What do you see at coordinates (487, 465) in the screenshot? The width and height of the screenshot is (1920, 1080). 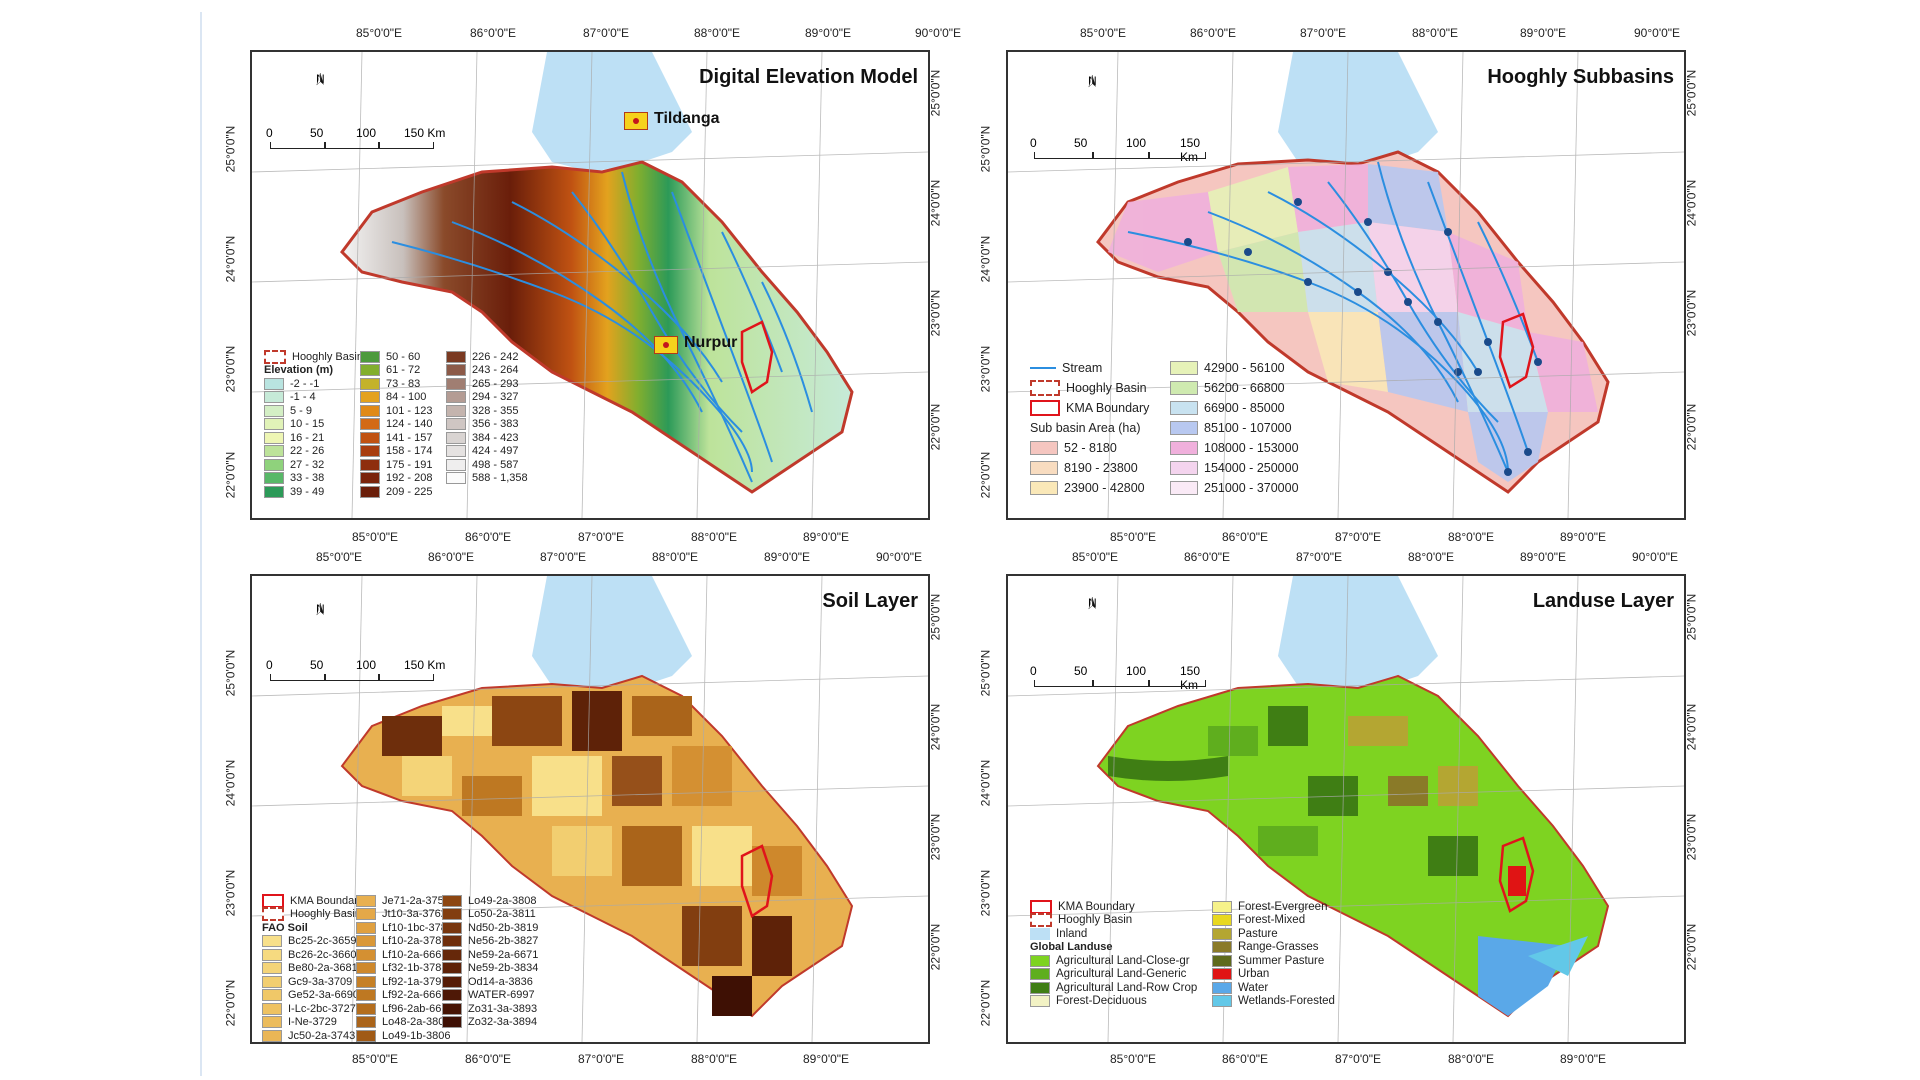 I see `legend-class-item: 498 - 587` at bounding box center [487, 465].